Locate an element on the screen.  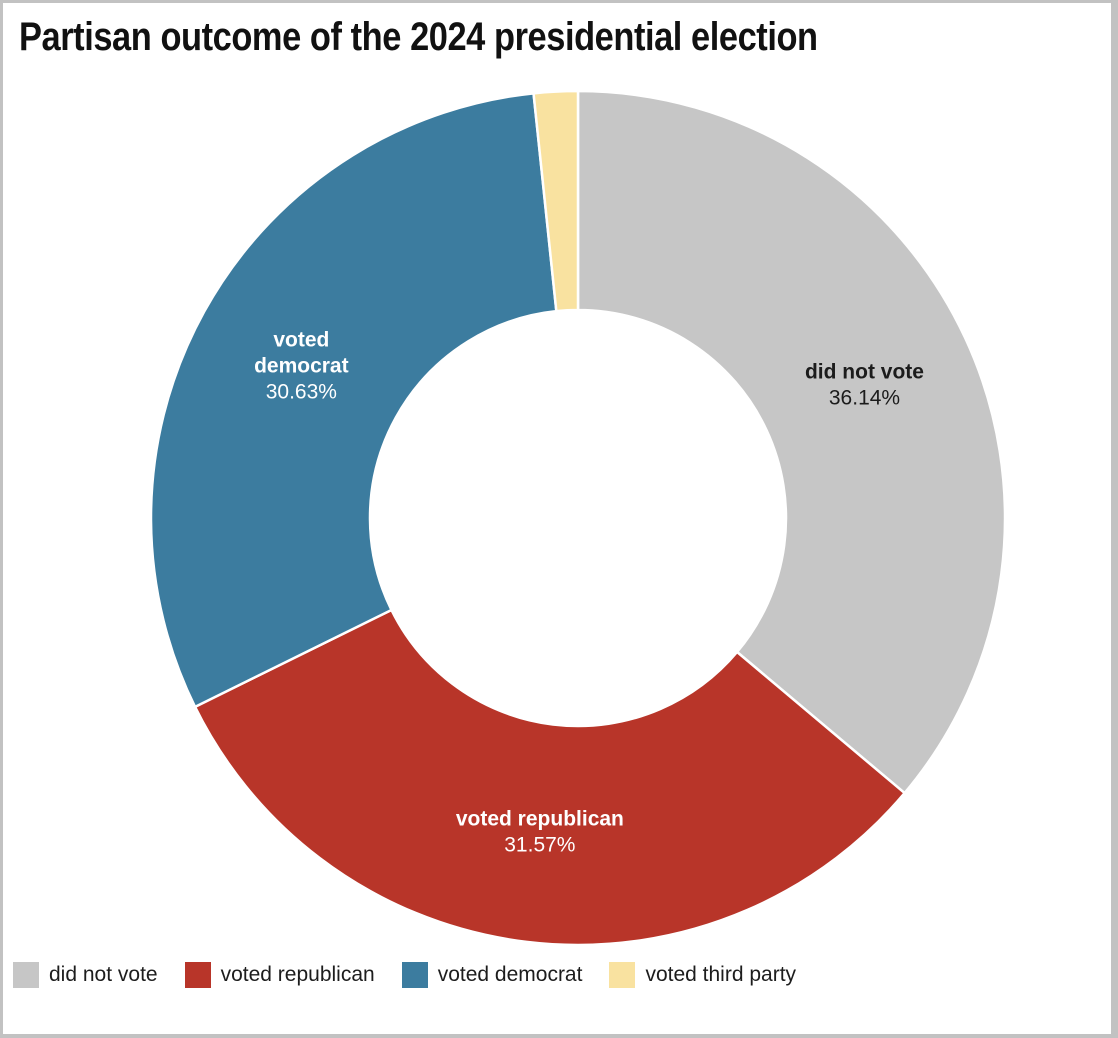
legend-swatch-voted-republican is located at coordinates (197, 975).